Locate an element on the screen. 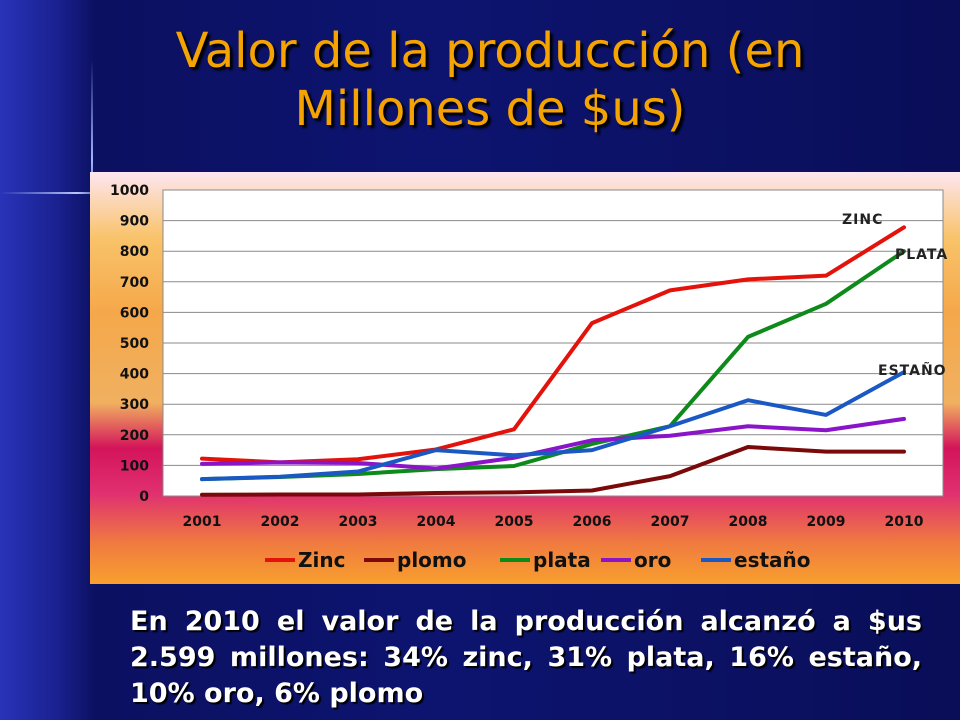  light-flare-vertical is located at coordinates (92, 160).